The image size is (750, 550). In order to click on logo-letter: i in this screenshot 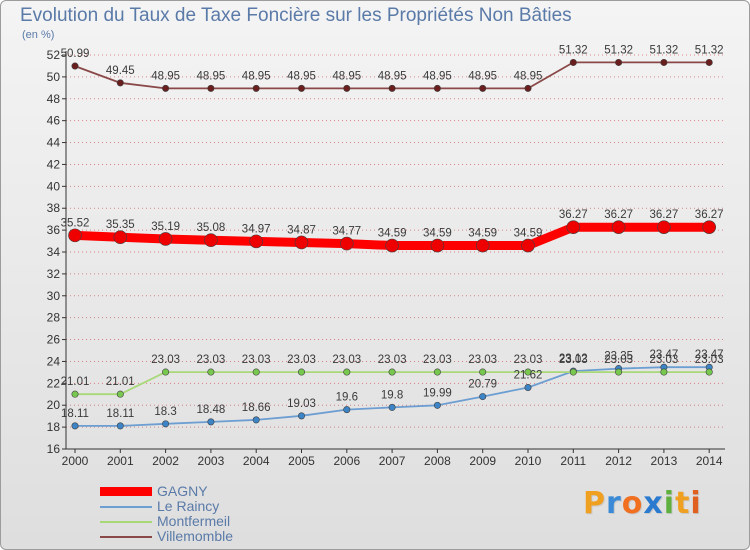, I will do `click(696, 503)`.